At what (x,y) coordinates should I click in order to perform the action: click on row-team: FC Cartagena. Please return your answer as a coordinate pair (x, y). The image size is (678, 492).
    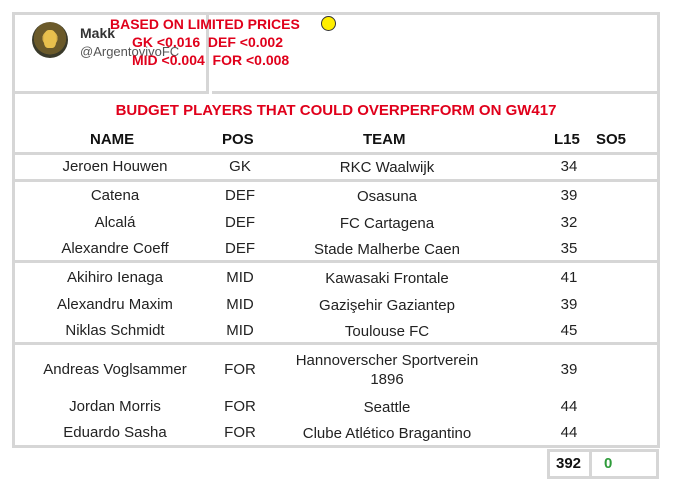
    Looking at the image, I should click on (387, 223).